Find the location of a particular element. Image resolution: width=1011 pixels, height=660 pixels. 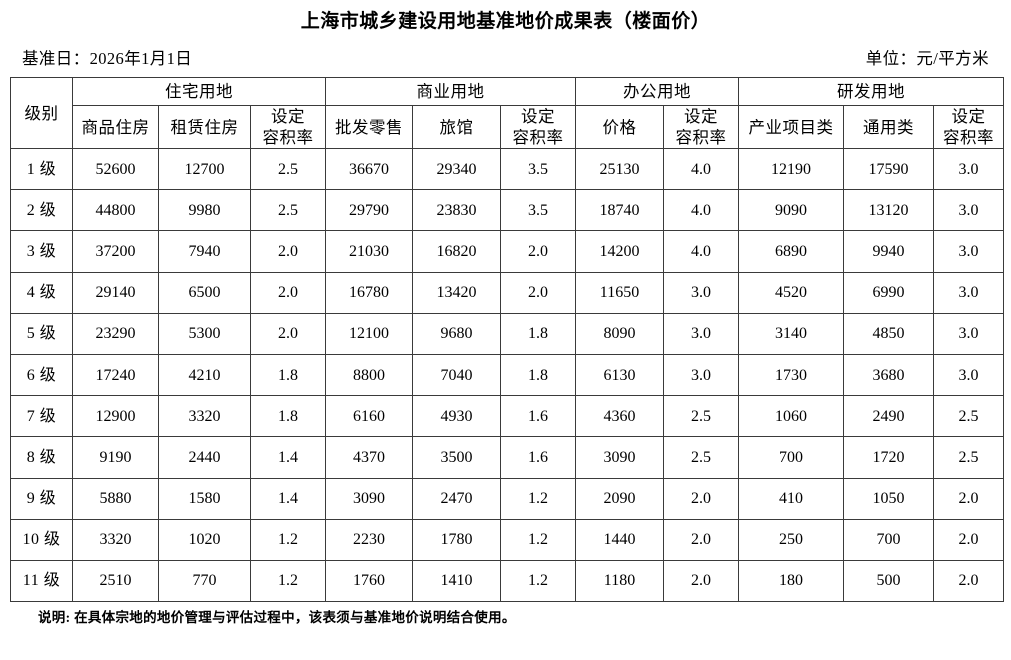

level-cell: 5 级 is located at coordinates (41, 333).